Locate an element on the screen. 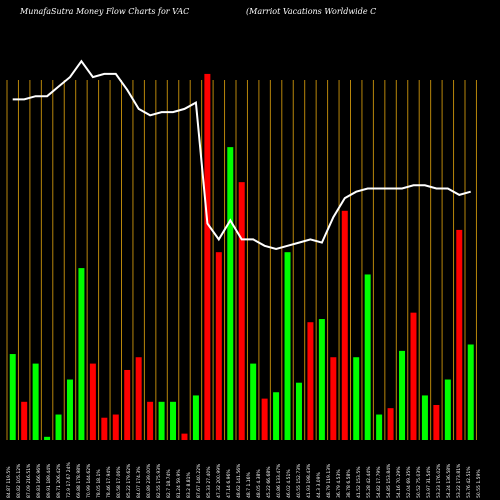  x-axis-label: 82.7 18.74% is located at coordinates (169, 483).